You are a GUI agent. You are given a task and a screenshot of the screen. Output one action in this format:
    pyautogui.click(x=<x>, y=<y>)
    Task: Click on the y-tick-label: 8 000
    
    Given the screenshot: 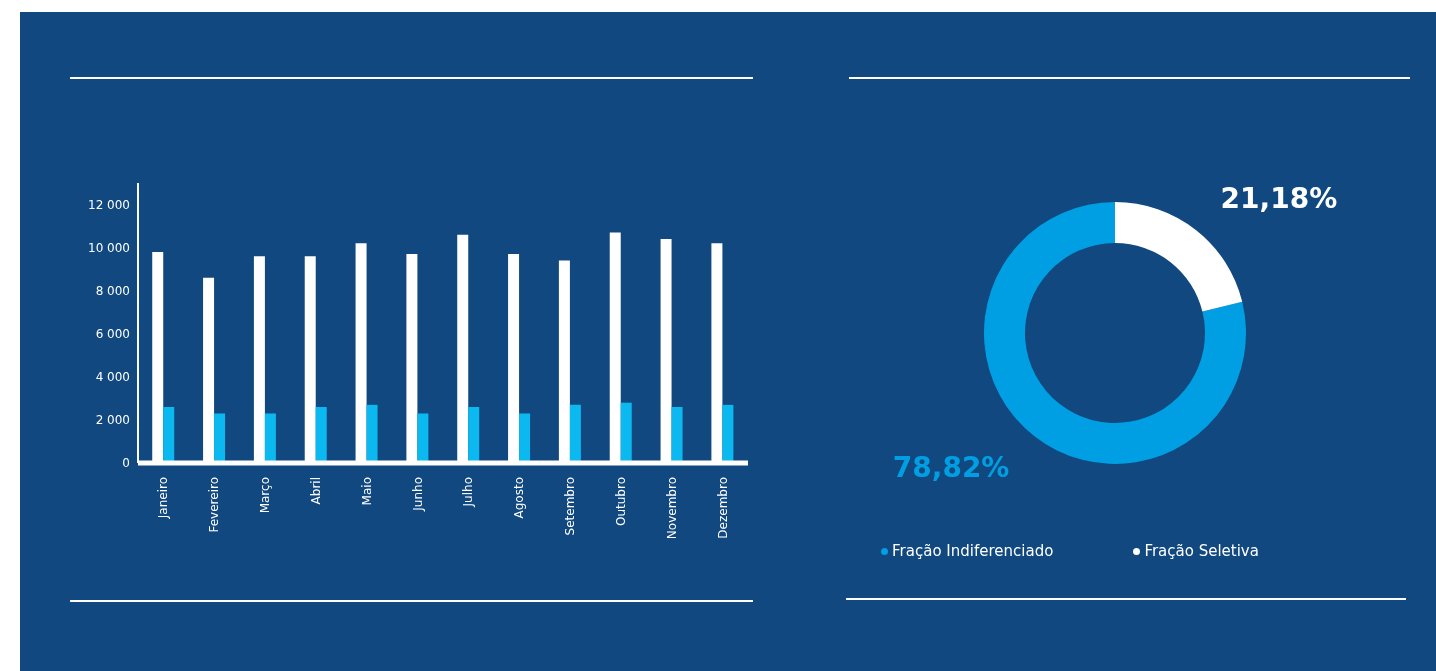 What is the action you would take?
    pyautogui.click(x=112, y=290)
    